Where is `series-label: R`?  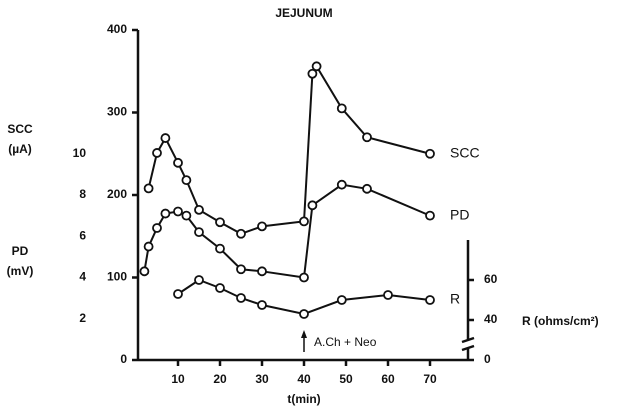 series-label: R is located at coordinates (455, 299).